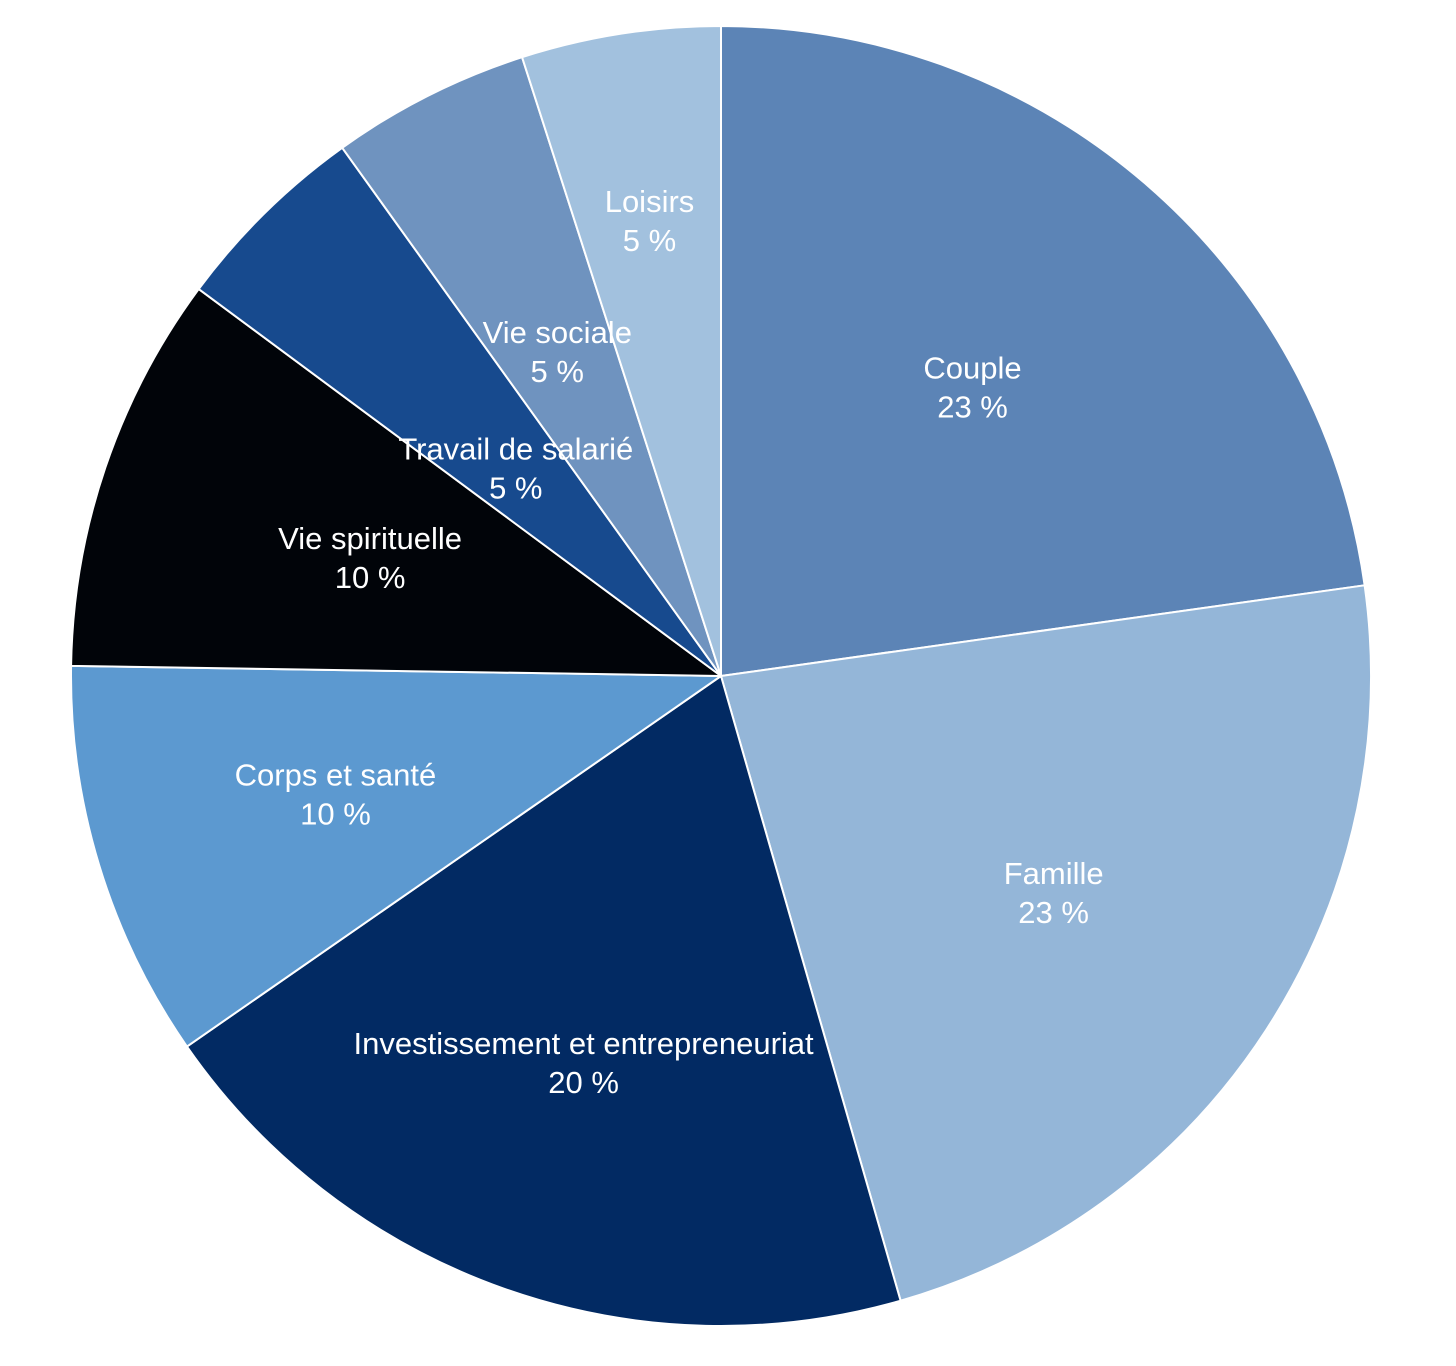 The width and height of the screenshot is (1456, 1366). What do you see at coordinates (515, 449) in the screenshot?
I see `slice-label-travail-de-salarie: Travail de salarié` at bounding box center [515, 449].